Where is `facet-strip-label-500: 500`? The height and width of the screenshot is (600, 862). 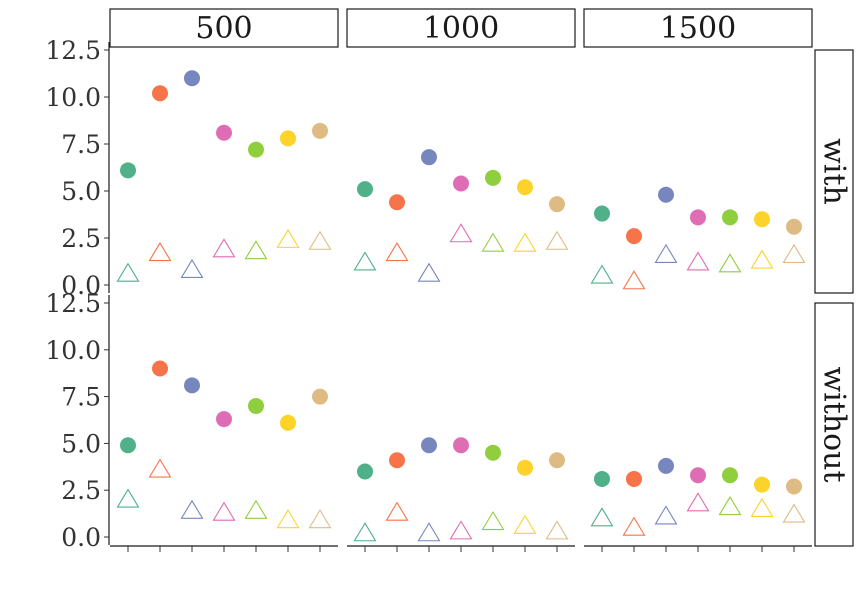
facet-strip-label-500: 500 is located at coordinates (223, 28).